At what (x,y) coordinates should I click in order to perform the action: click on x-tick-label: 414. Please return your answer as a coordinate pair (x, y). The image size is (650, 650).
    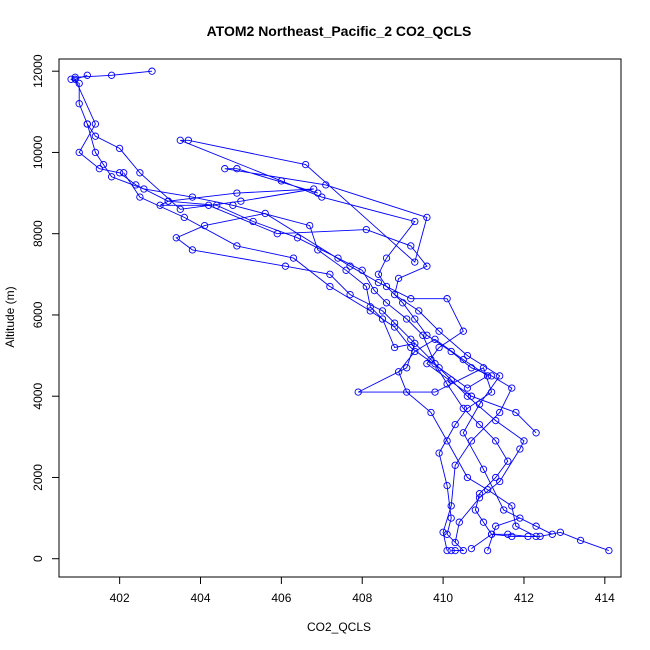
    Looking at the image, I should click on (605, 598).